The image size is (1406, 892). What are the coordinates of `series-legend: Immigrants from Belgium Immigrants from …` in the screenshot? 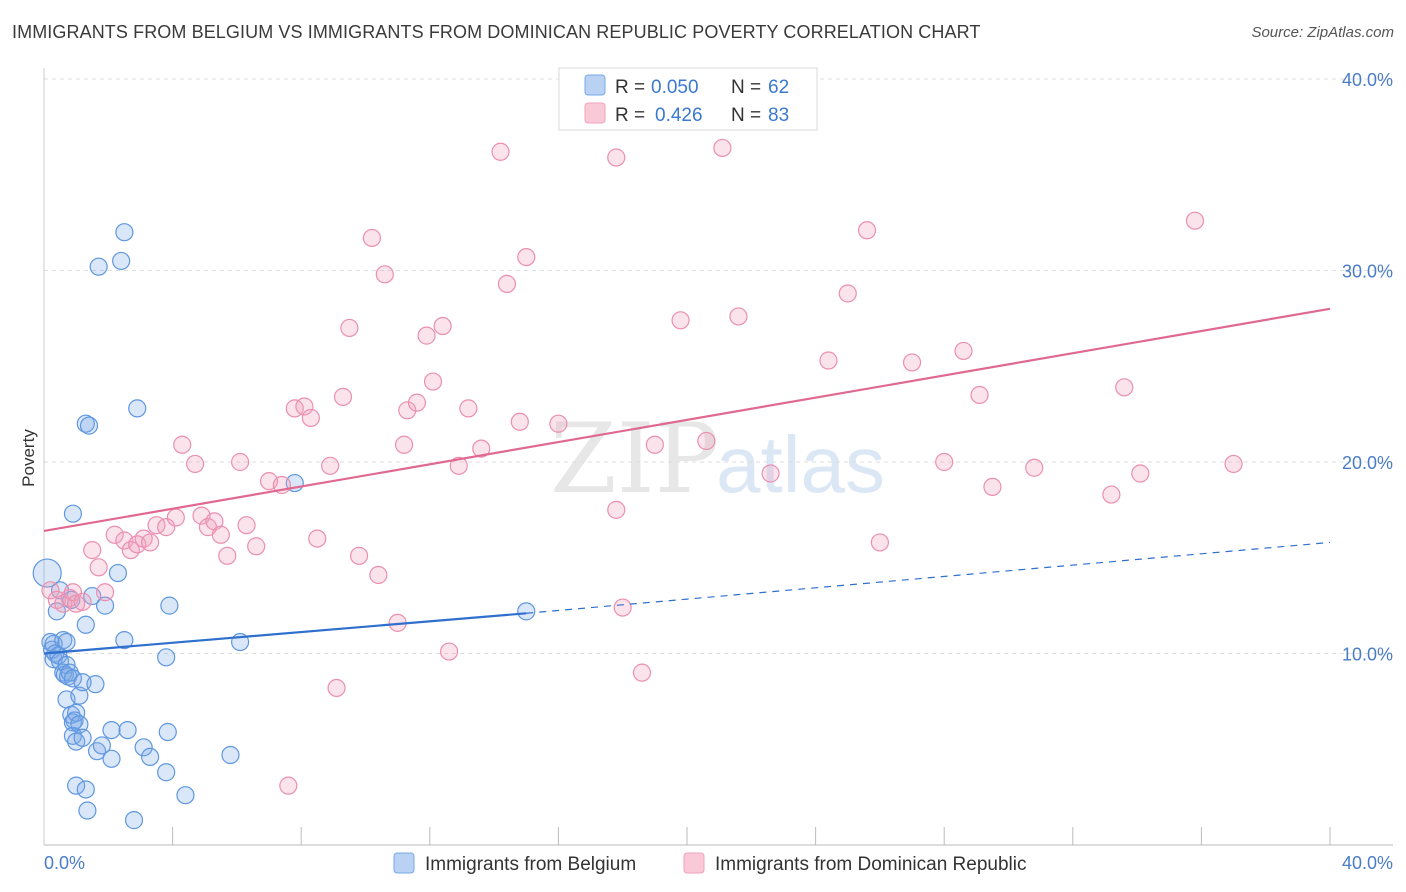 It's located at (710, 863).